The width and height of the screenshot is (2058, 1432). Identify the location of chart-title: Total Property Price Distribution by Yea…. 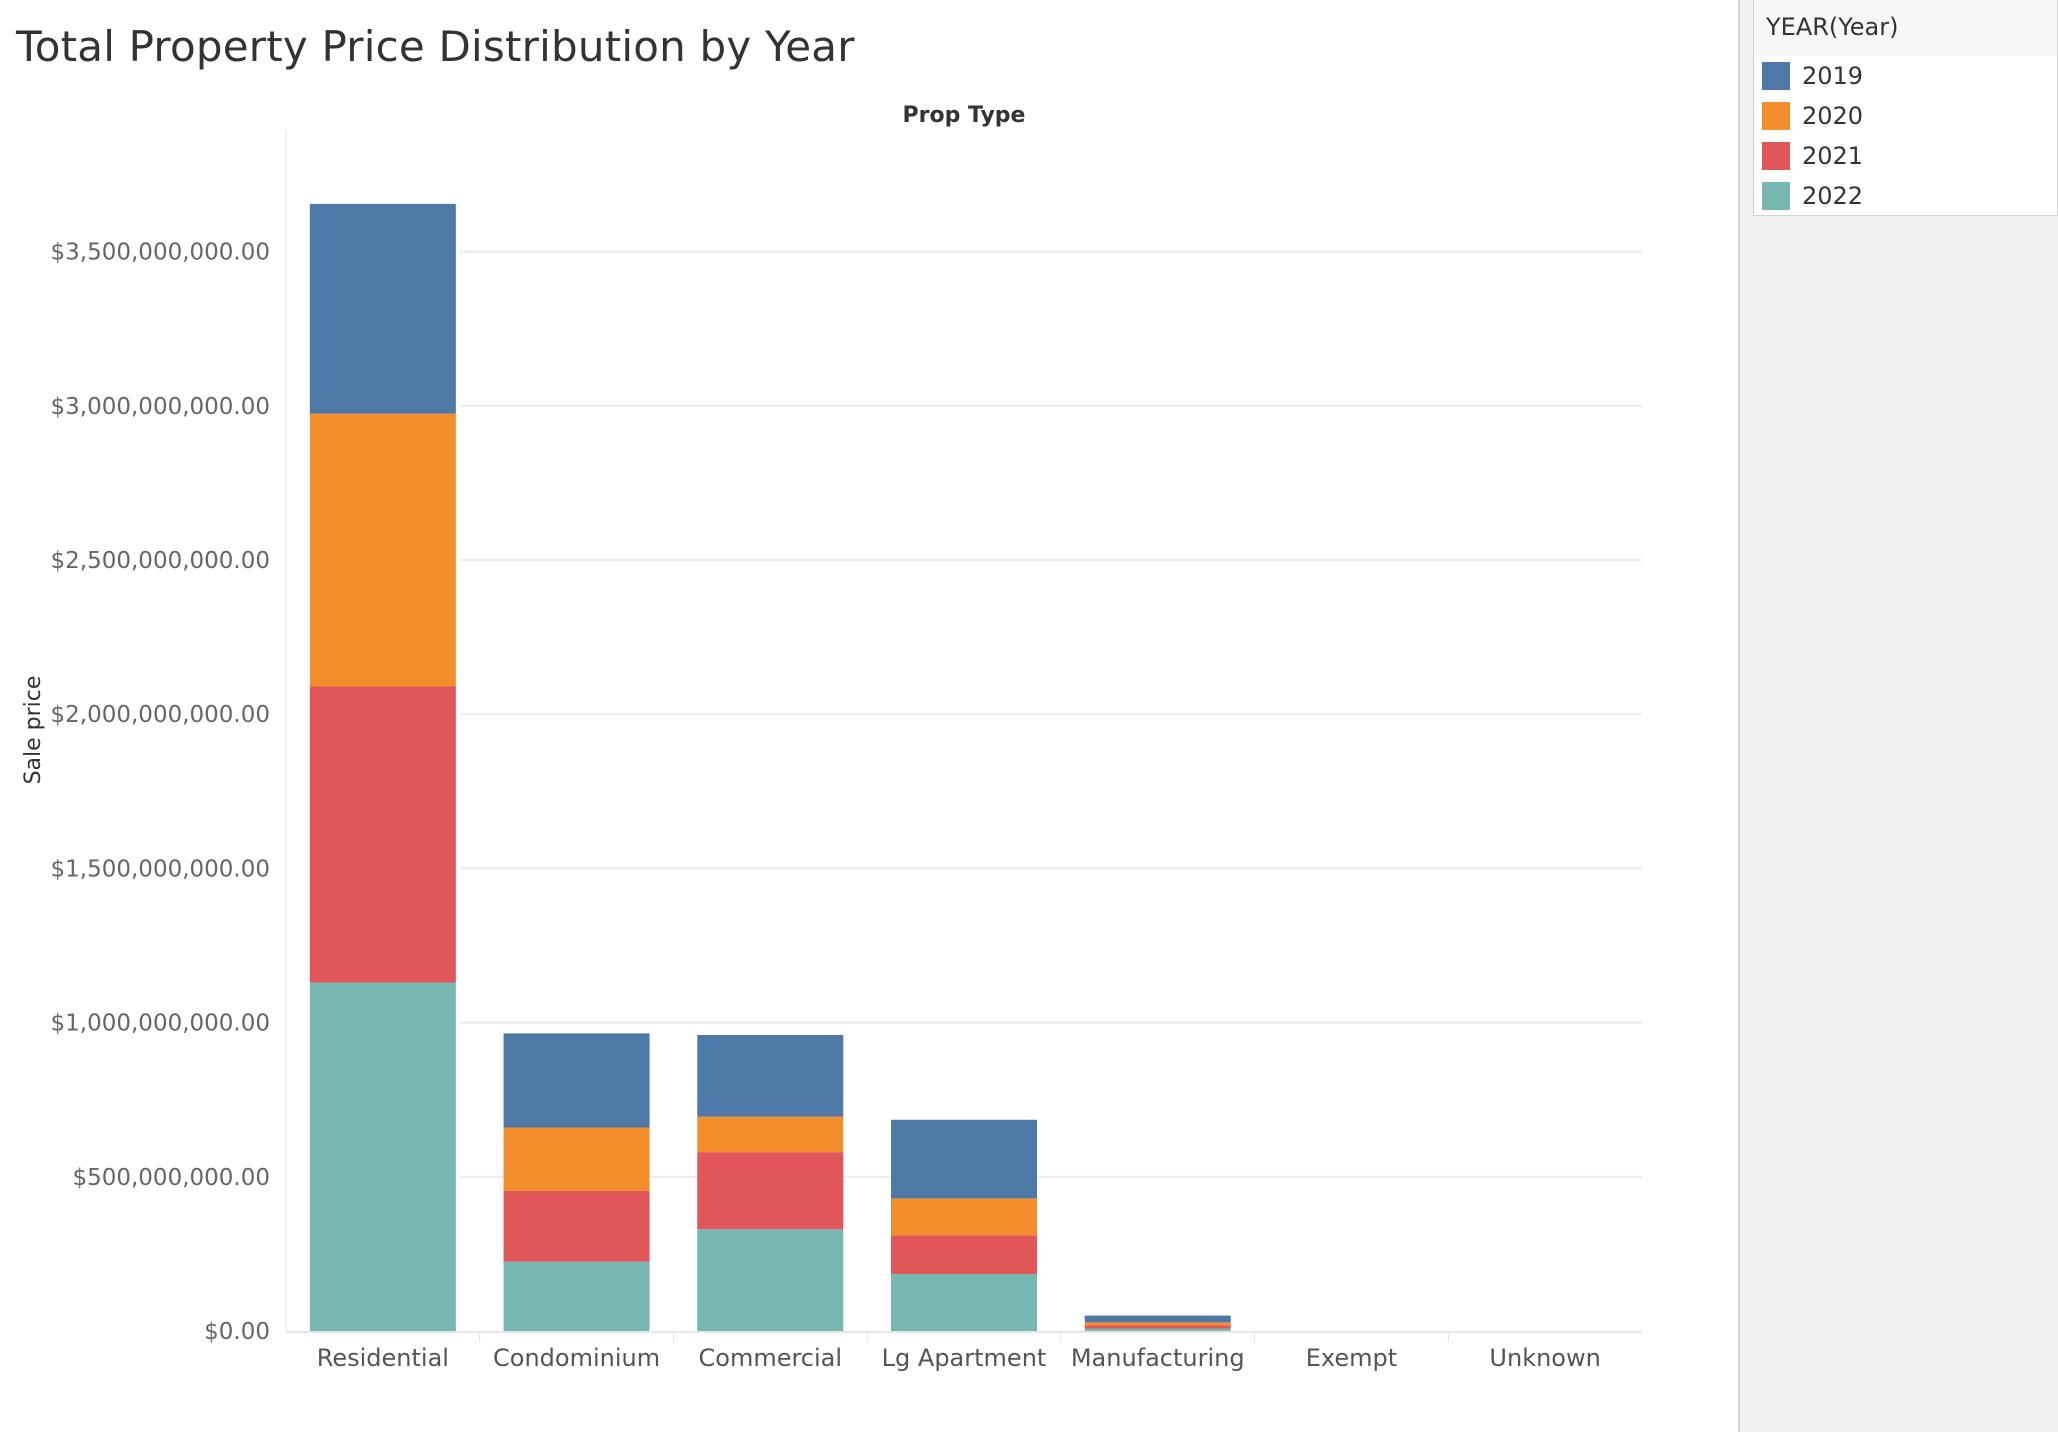
(435, 46).